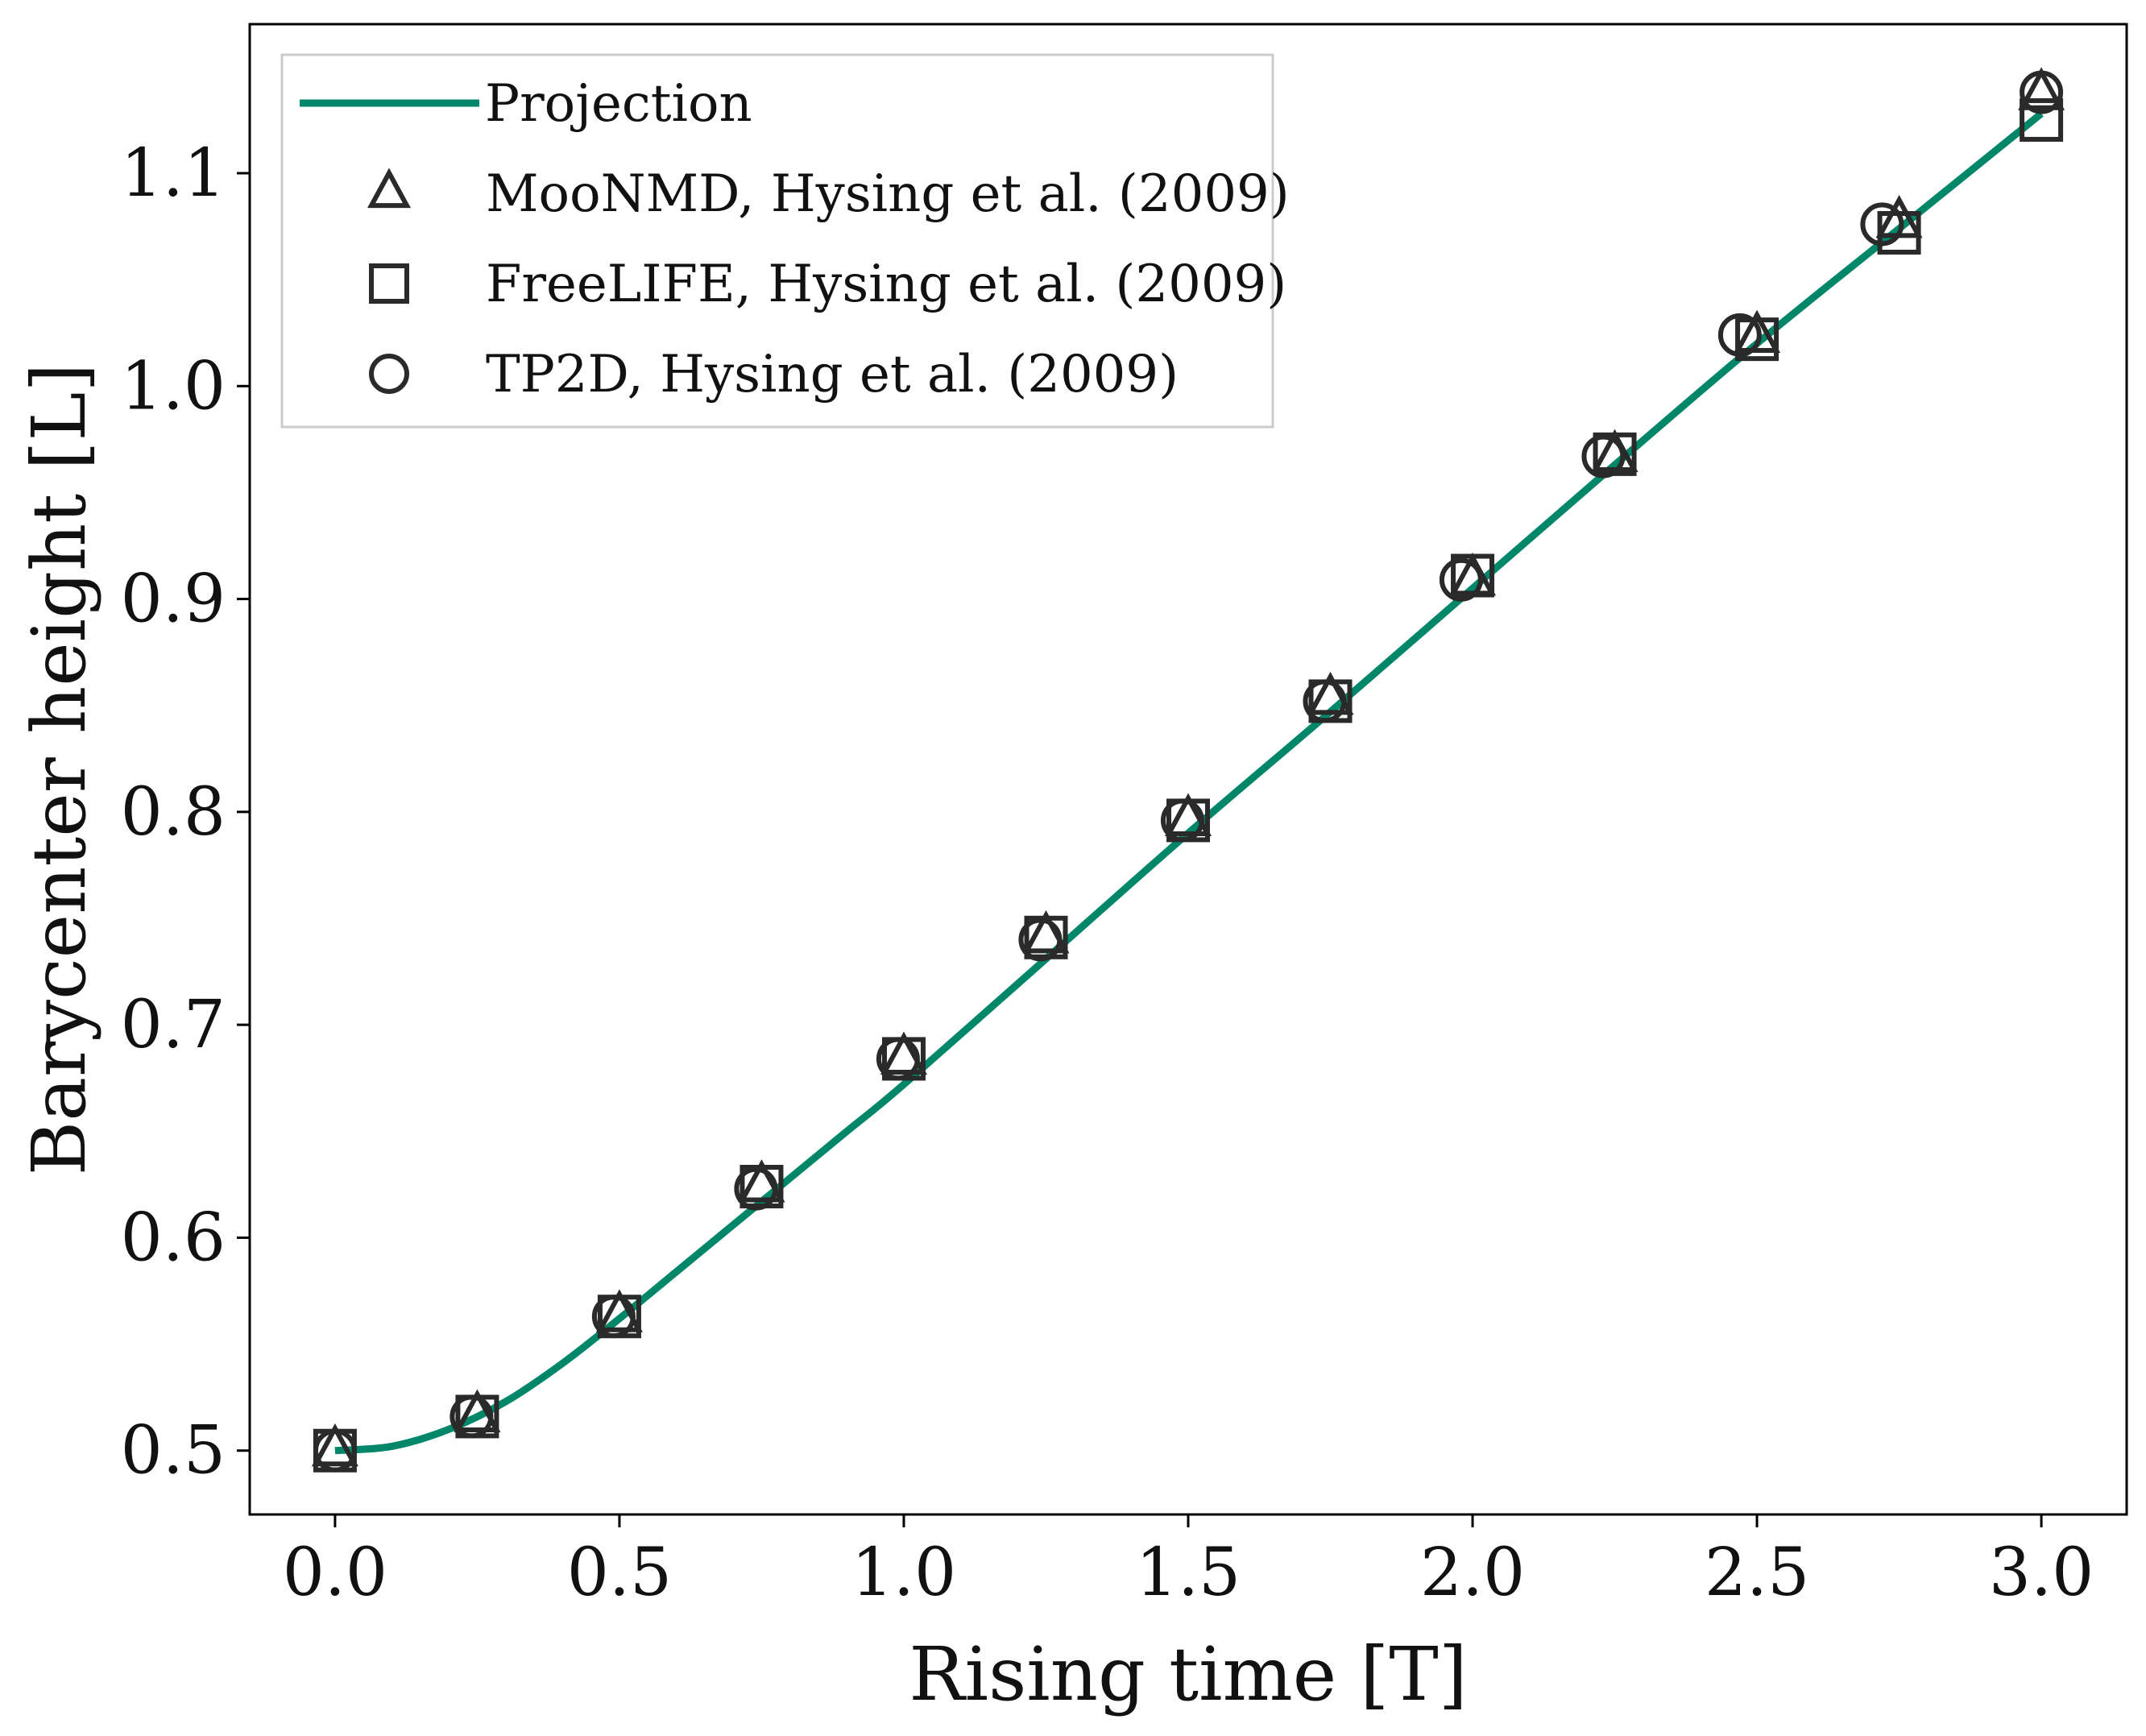  What do you see at coordinates (335, 1573) in the screenshot?
I see `x-tick-label: 0.0` at bounding box center [335, 1573].